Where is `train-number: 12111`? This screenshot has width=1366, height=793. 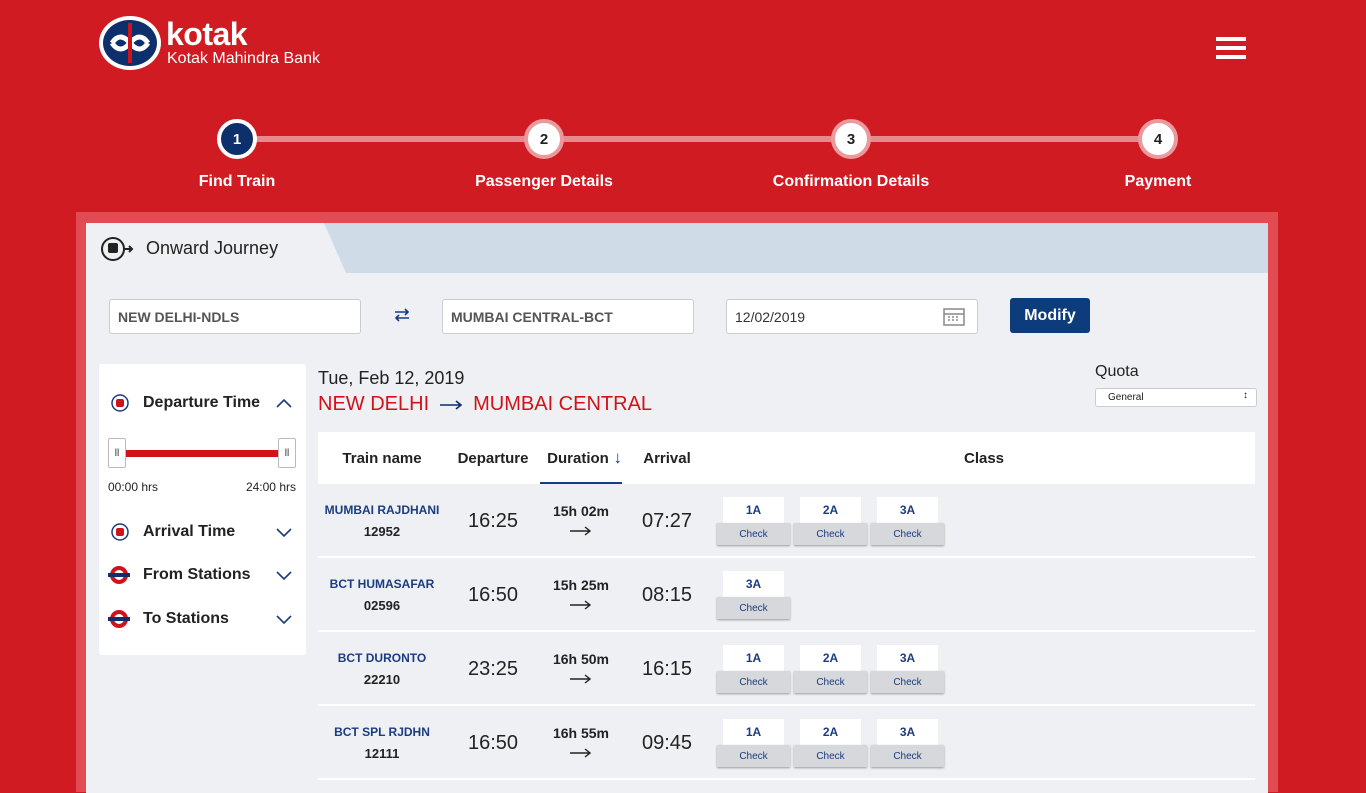 train-number: 12111 is located at coordinates (382, 753).